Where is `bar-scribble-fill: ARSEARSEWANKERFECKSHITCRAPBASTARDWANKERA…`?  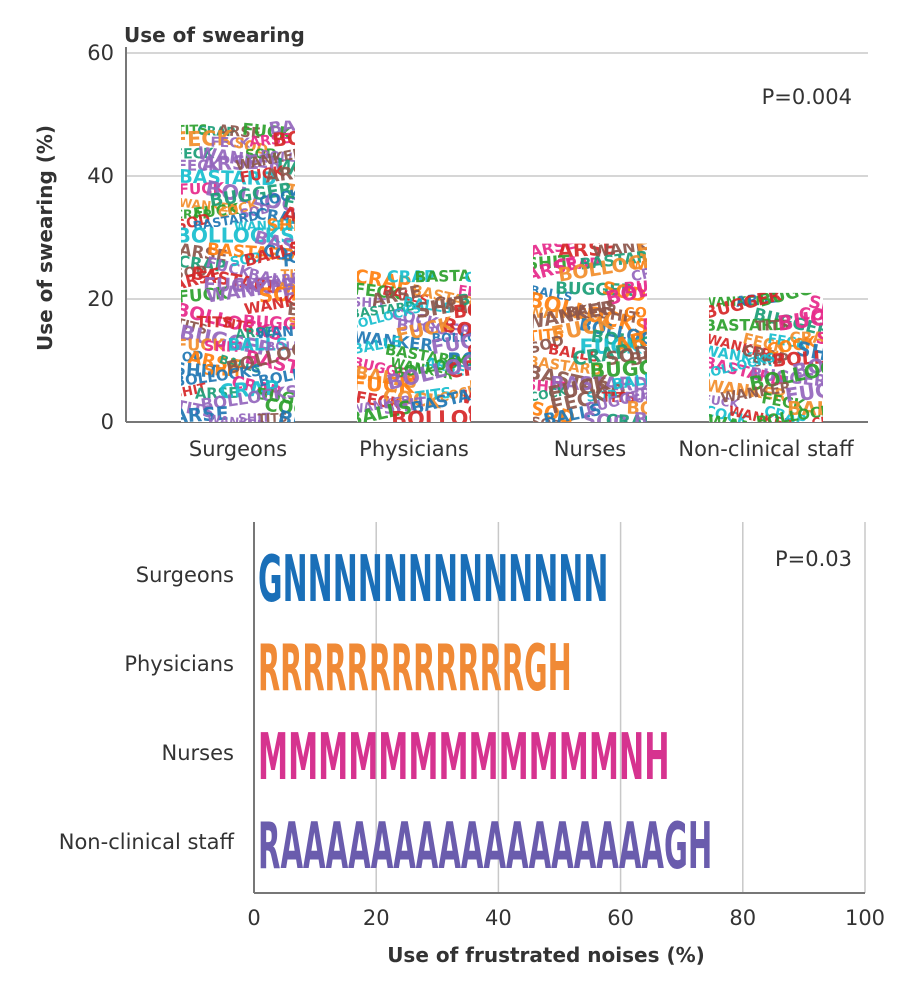 bar-scribble-fill: ARSEARSEWANKERFECKSHITCRAPBASTARDWANKERA… is located at coordinates (628, 331).